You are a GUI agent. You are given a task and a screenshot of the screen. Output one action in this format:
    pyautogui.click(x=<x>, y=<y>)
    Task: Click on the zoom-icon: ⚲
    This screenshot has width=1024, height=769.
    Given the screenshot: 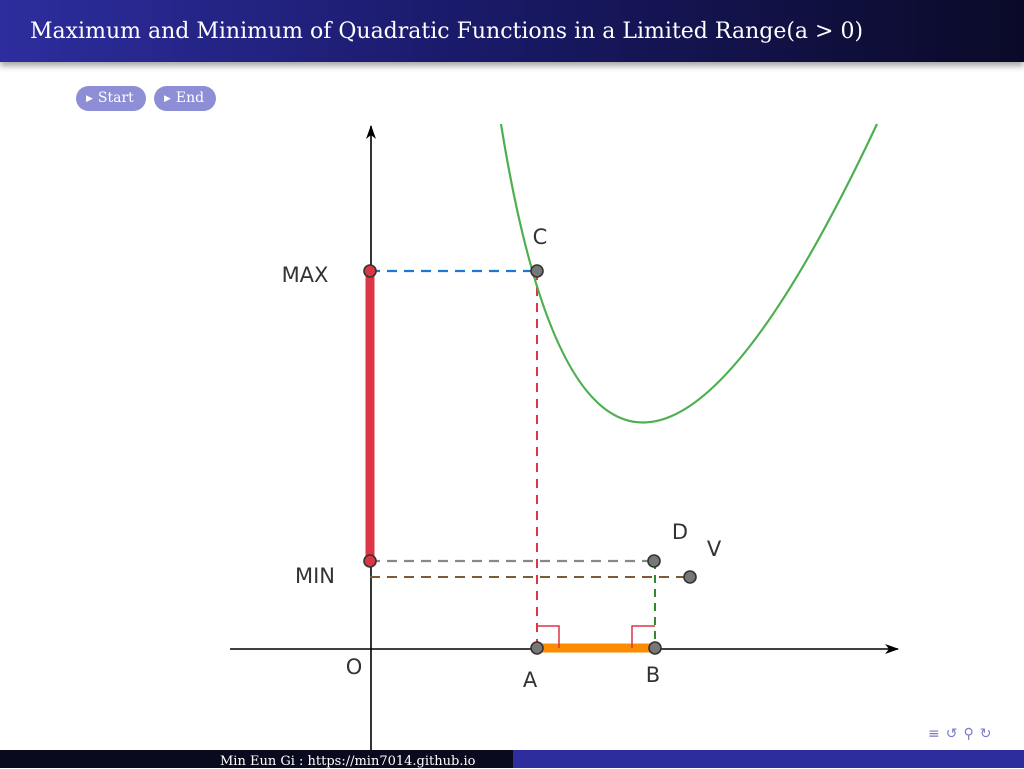 What is the action you would take?
    pyautogui.click(x=968, y=734)
    